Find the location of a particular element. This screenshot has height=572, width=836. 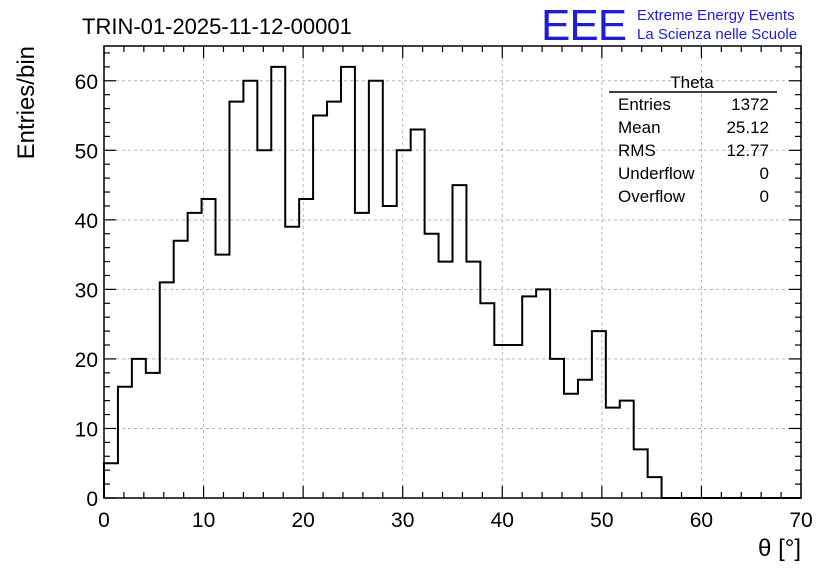

stats-label: RMS is located at coordinates (637, 150).